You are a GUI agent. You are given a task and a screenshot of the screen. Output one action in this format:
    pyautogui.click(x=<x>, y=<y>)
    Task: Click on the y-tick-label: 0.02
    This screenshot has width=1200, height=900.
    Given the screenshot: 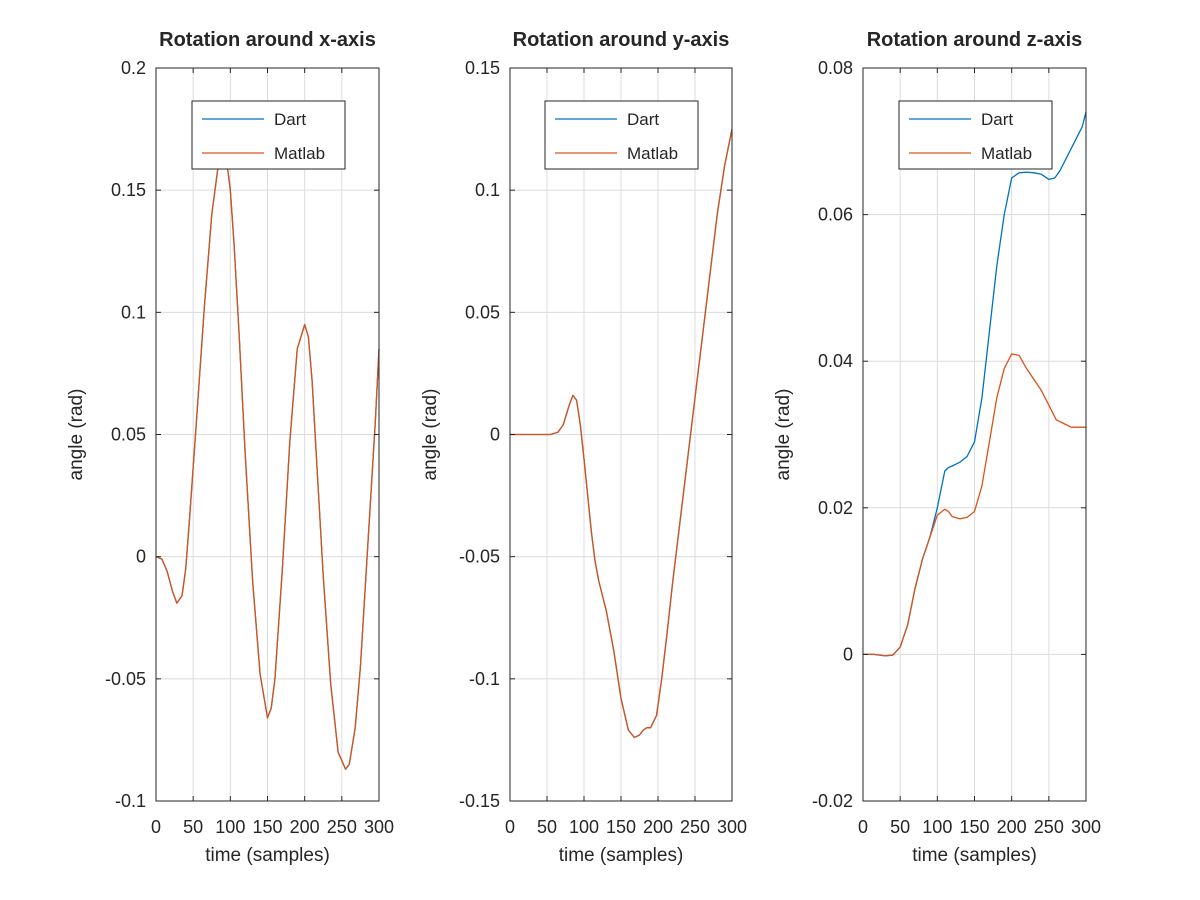 What is the action you would take?
    pyautogui.click(x=835, y=508)
    